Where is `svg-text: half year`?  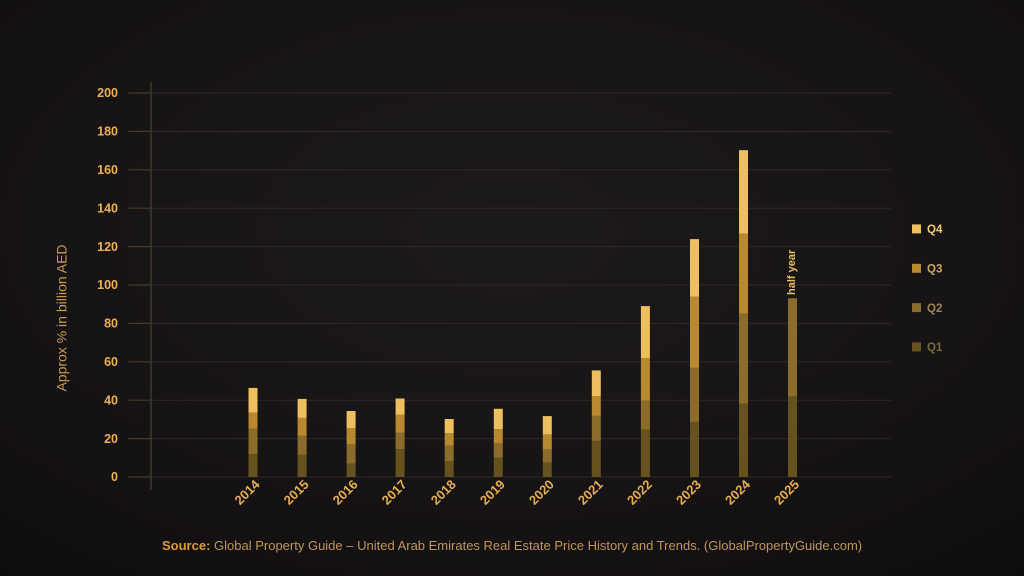
svg-text: half year is located at coordinates (792, 272).